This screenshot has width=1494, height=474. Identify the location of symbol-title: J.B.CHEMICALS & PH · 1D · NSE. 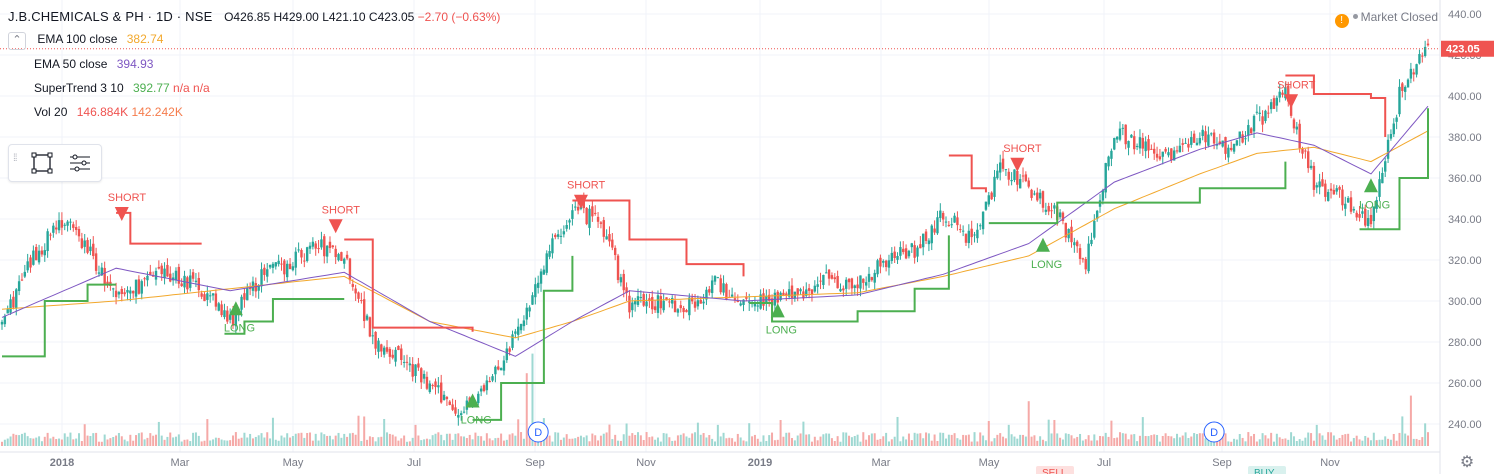
(110, 16).